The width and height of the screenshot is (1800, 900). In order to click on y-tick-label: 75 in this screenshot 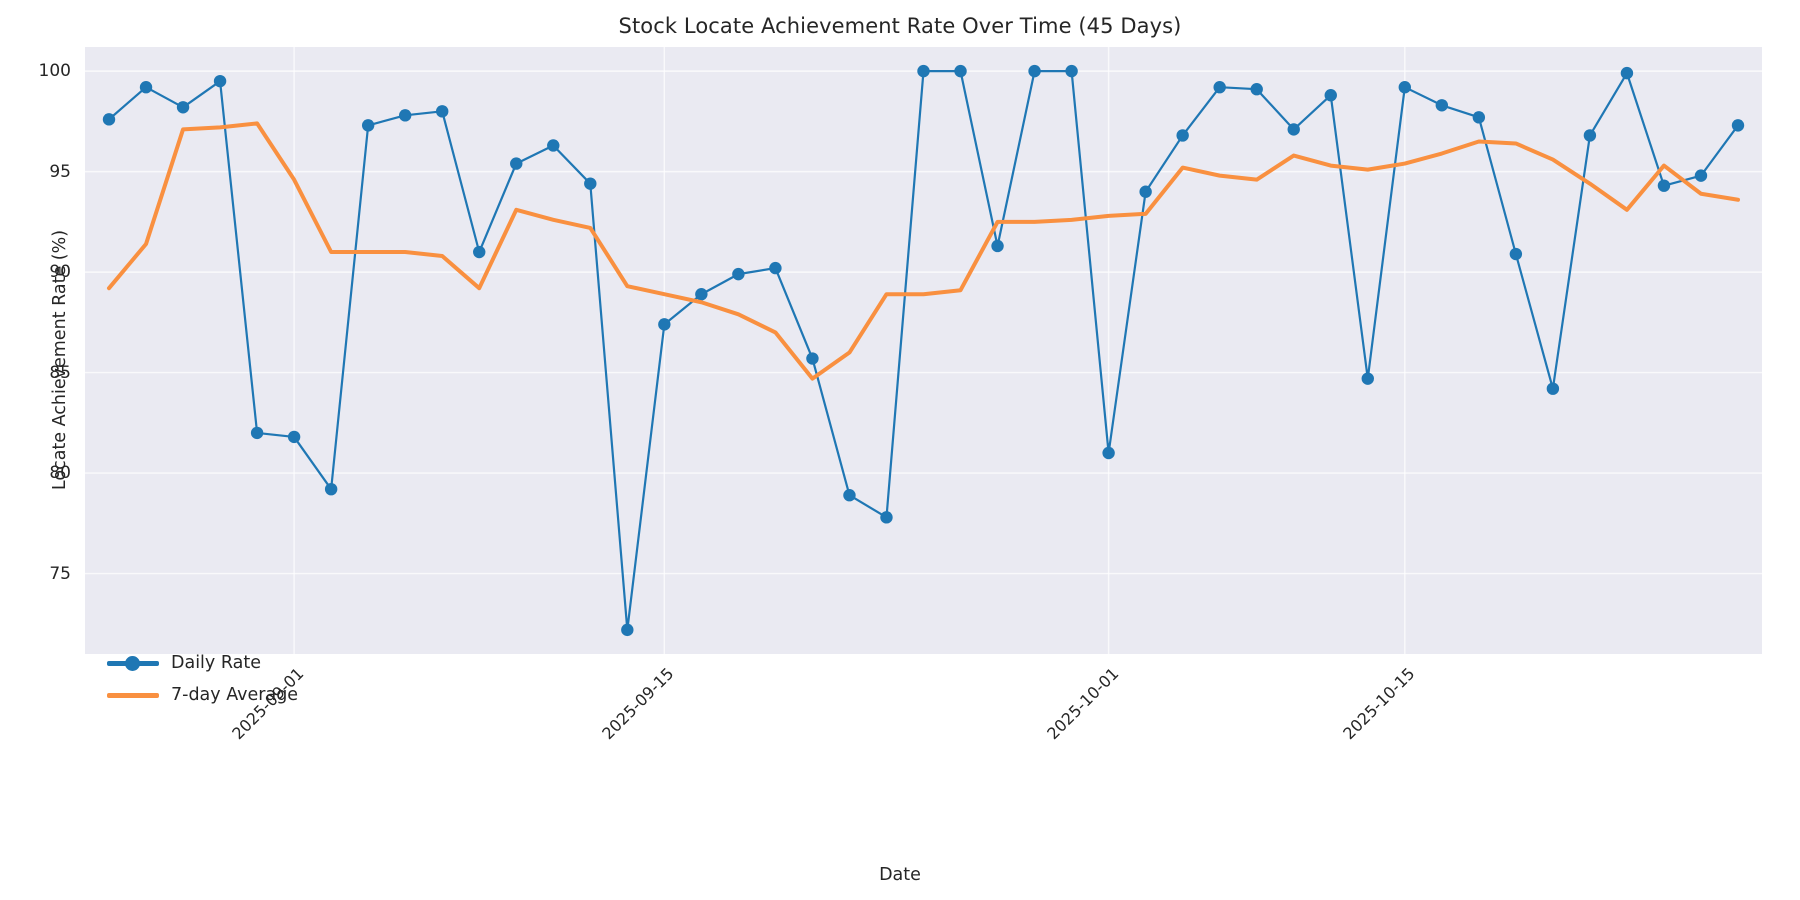, I will do `click(60, 573)`.